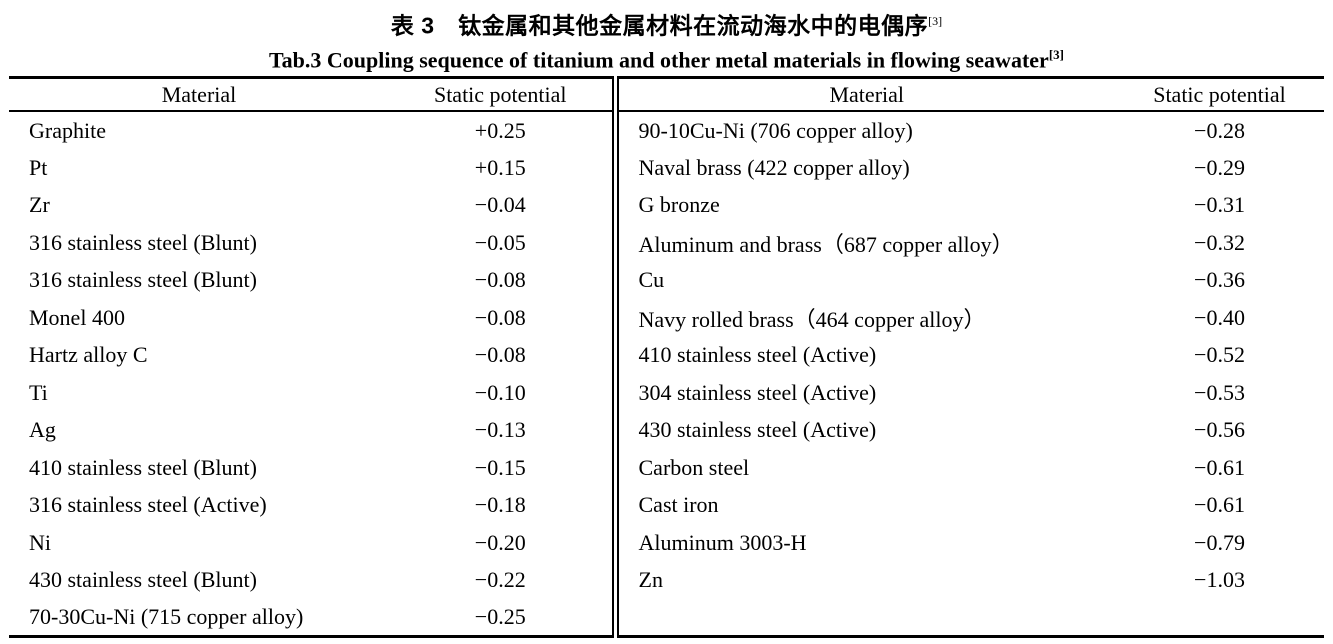  I want to click on header-material-right: Material, so click(863, 95).